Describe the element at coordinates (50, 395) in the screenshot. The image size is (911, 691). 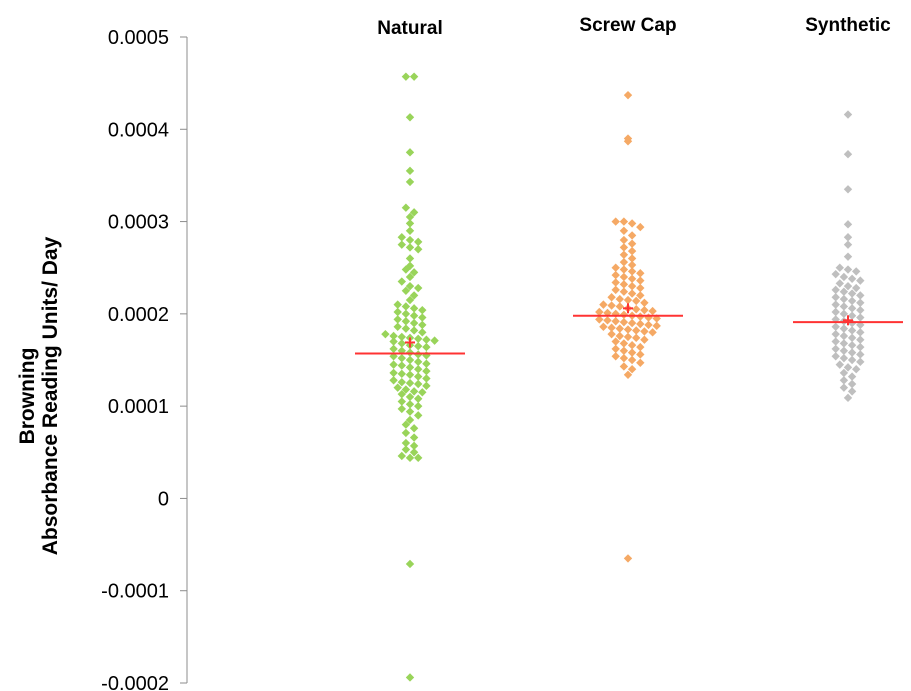
I see `y-axis-title-line-2: Absorbance Reading Units/ Day` at that location.